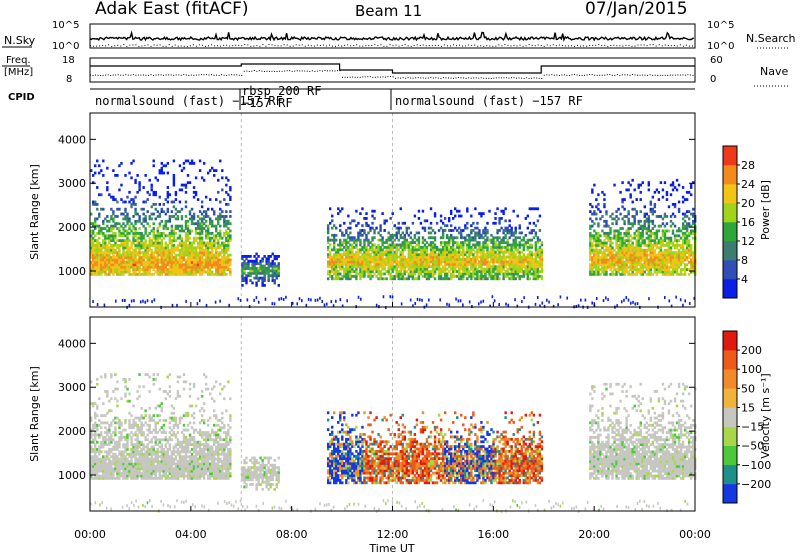 This screenshot has width=800, height=554. I want to click on scatter-cell, so click(229, 305).